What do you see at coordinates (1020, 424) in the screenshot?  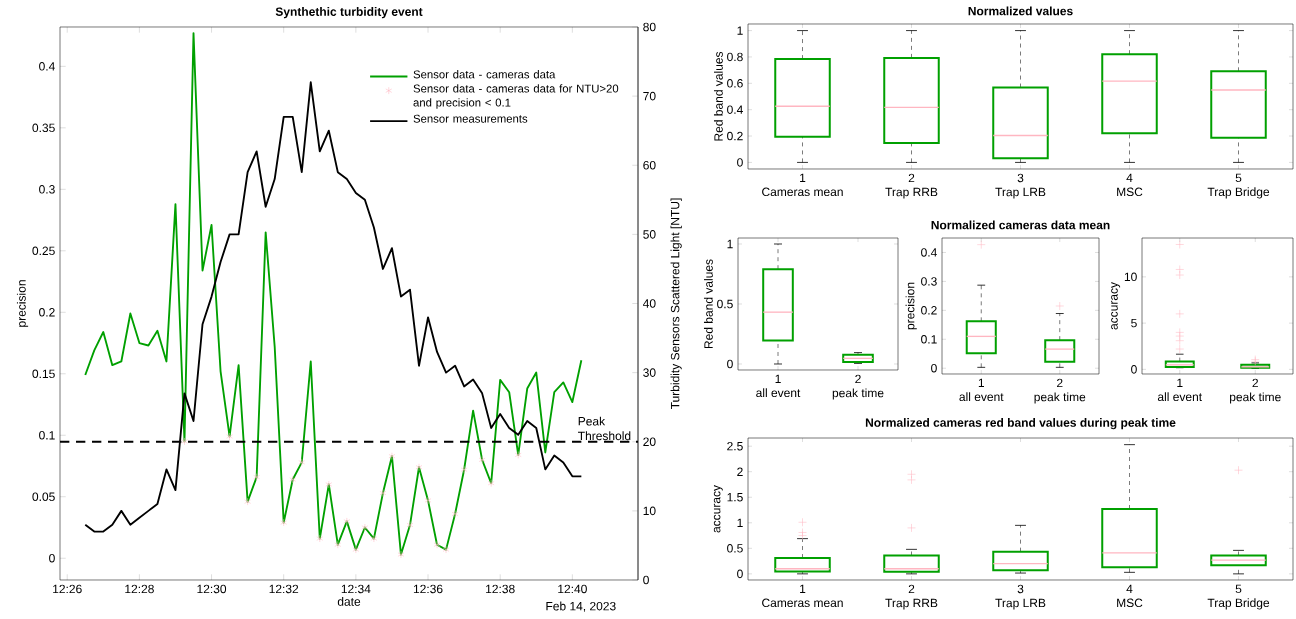 I see `chart-title: Normalized cameras red band values during peak time` at bounding box center [1020, 424].